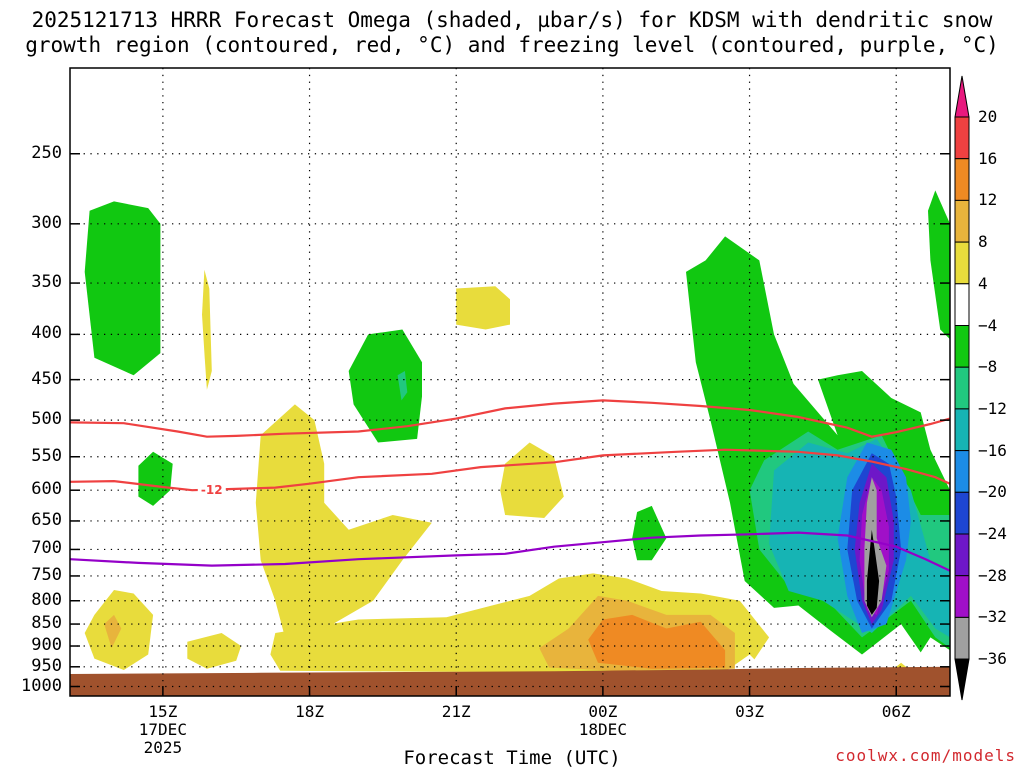 This screenshot has width=1024, height=769. What do you see at coordinates (962, 96) in the screenshot?
I see `colorbar-top-arrow` at bounding box center [962, 96].